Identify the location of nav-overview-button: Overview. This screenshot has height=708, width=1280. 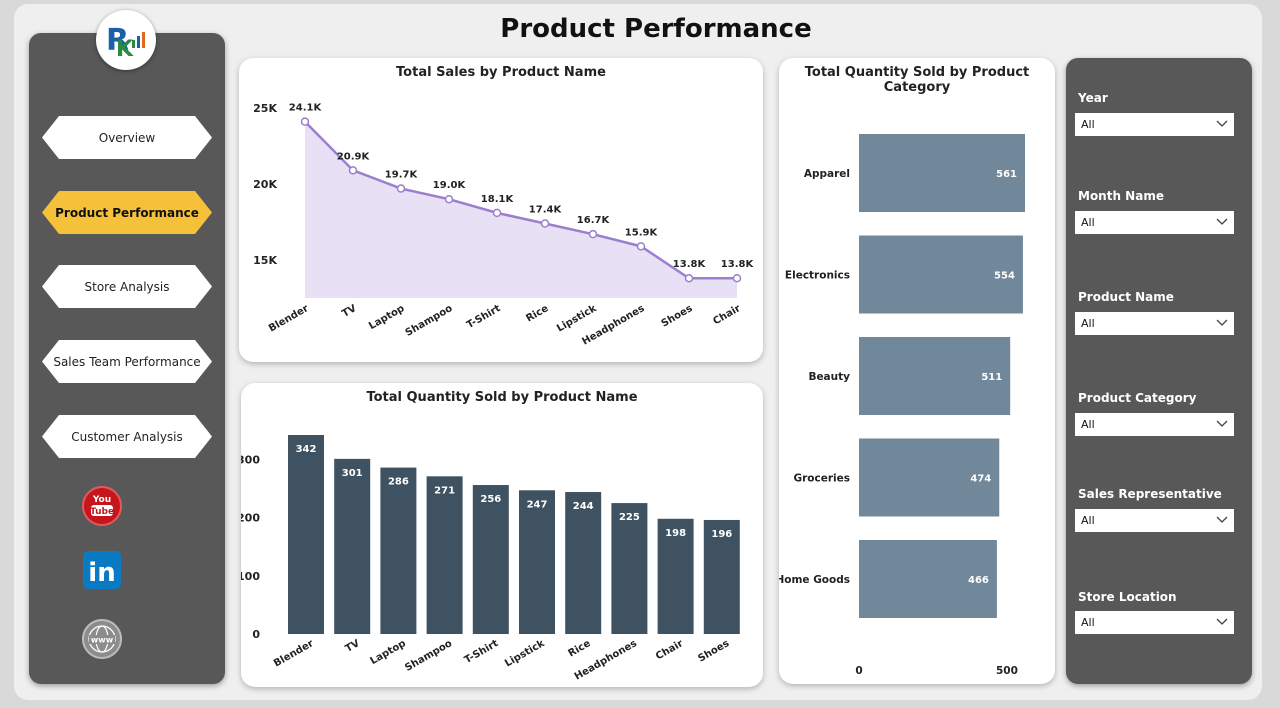
(127, 137).